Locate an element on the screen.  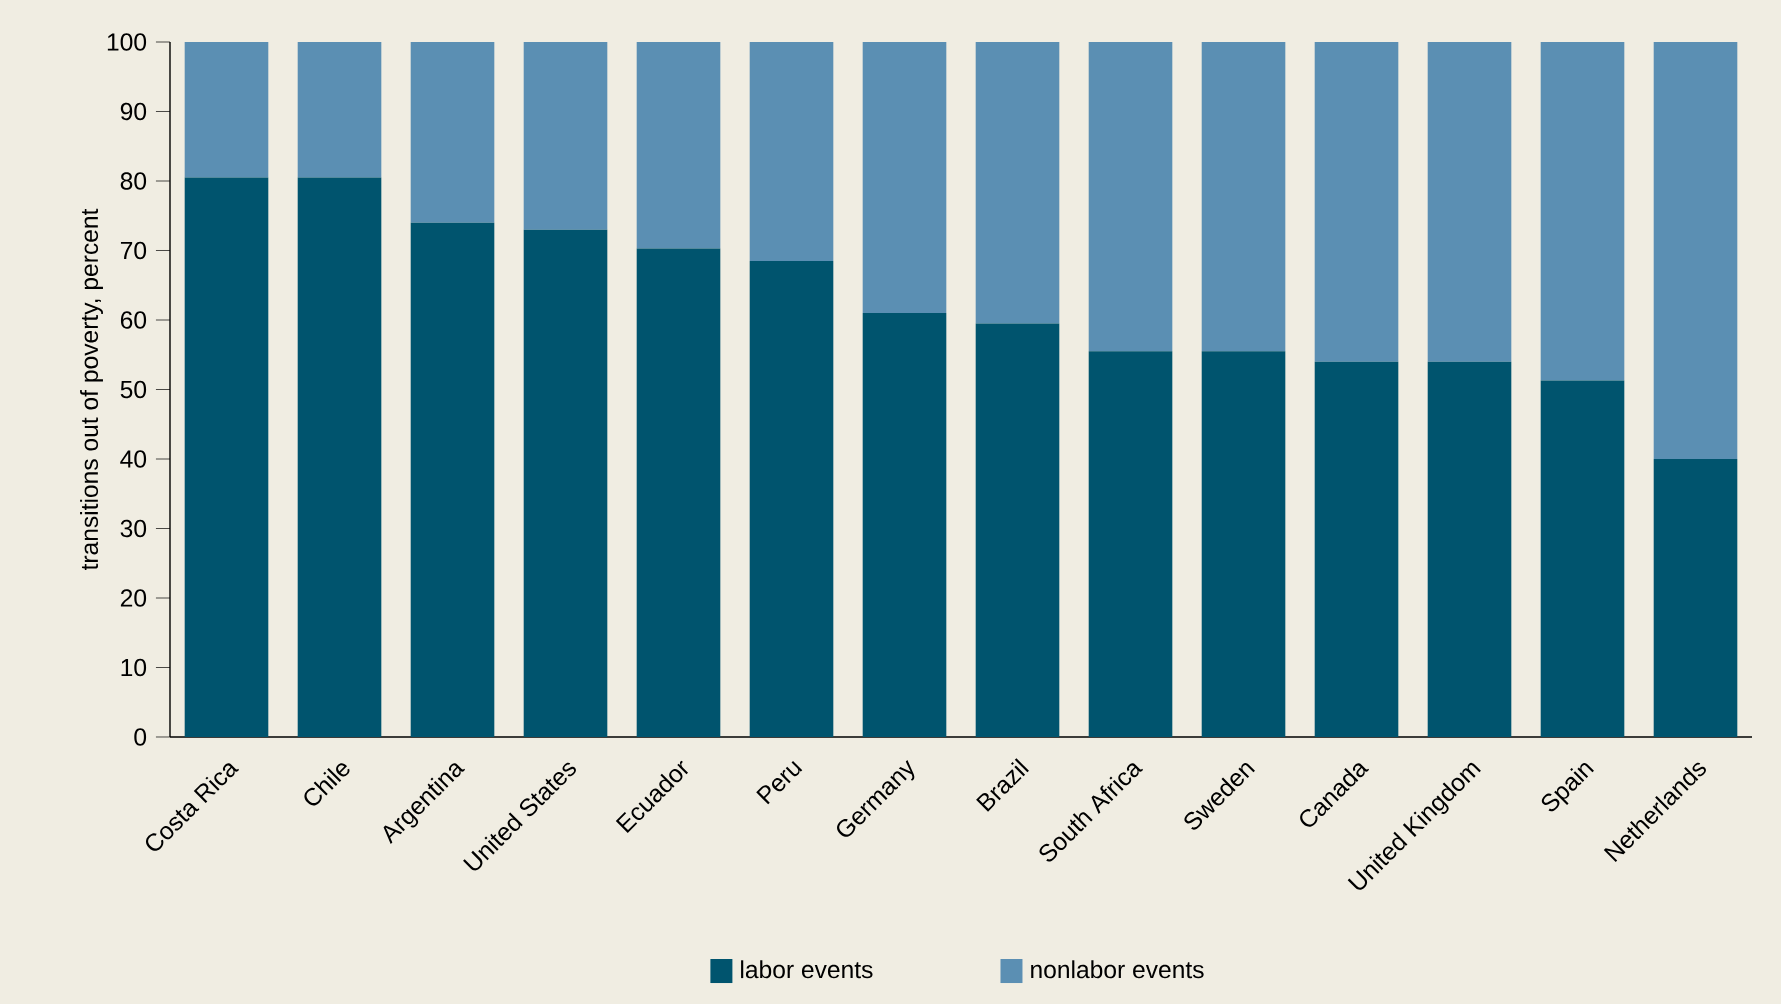
y-tick-label: 0 is located at coordinates (140, 737).